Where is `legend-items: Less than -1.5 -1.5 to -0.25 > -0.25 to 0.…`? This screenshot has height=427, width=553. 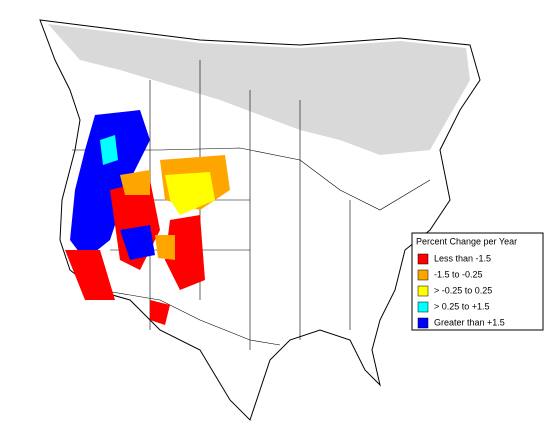
legend-items: Less than -1.5 -1.5 to -0.25 > -0.25 to 0.… is located at coordinates (461, 291).